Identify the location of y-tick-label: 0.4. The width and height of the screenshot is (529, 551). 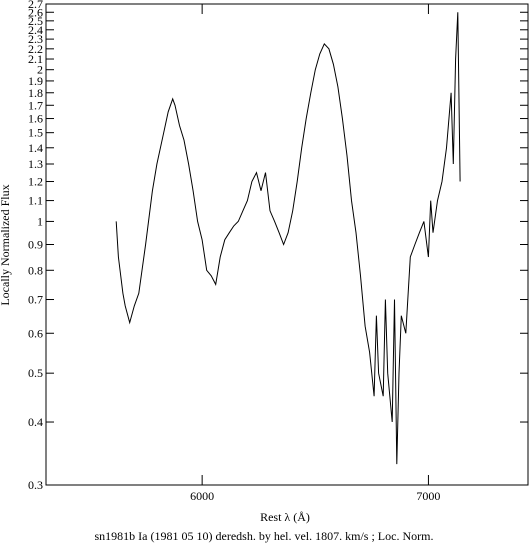
(35, 422).